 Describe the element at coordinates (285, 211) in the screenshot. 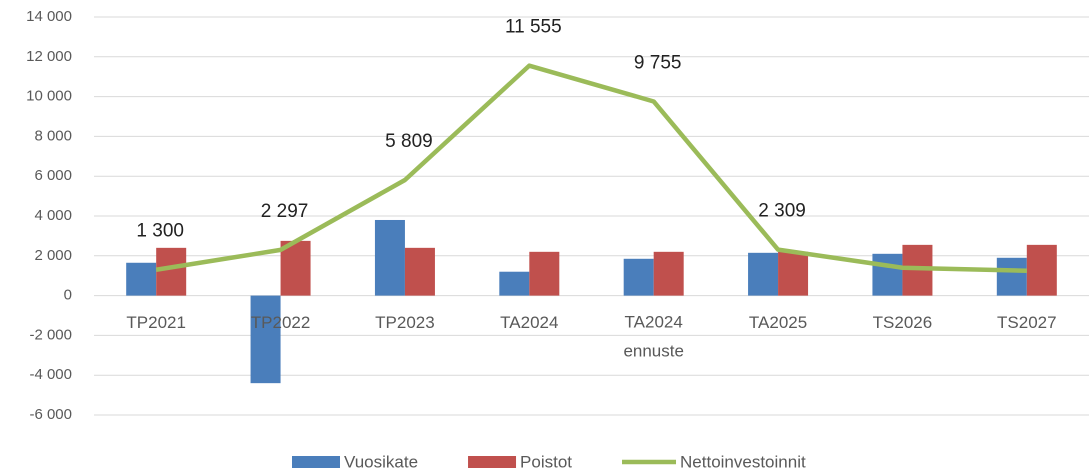

I see `data-label: 2 297` at that location.